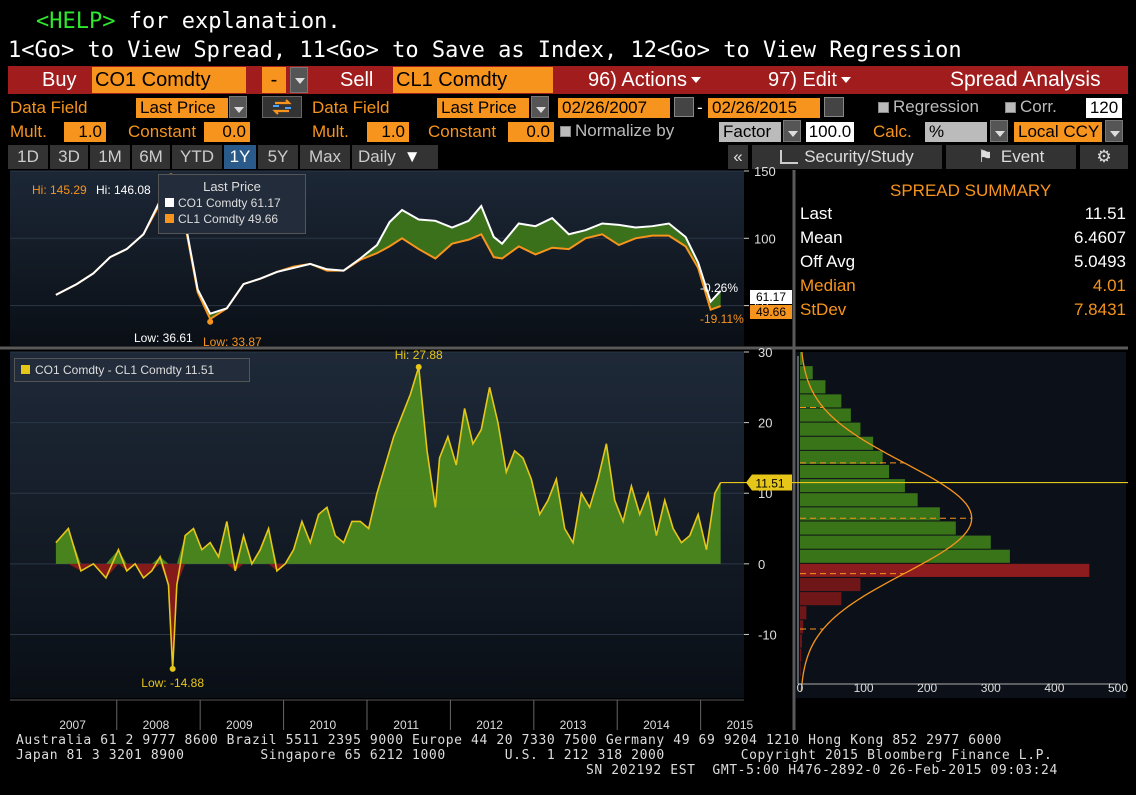 Image resolution: width=1136 pixels, height=795 pixels. I want to click on mult-field-1: 1.0, so click(85, 132).